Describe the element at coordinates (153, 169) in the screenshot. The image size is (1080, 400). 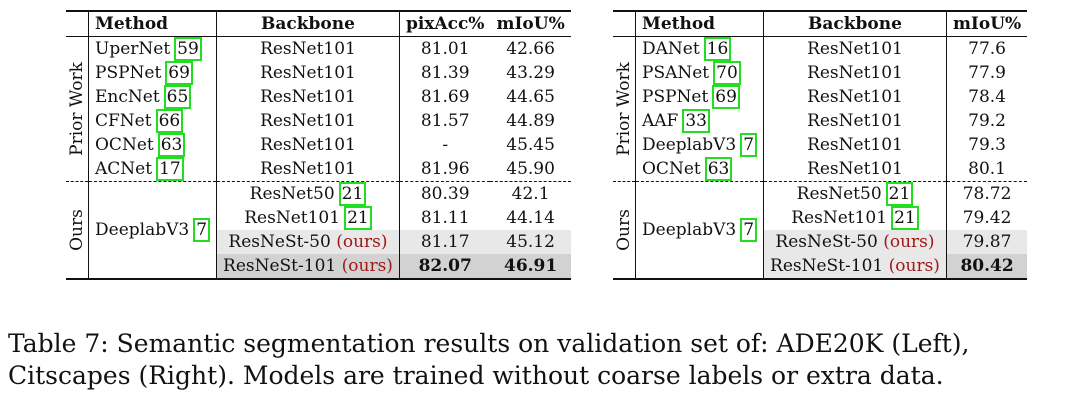
I see `method-cell: ACNet 17` at that location.